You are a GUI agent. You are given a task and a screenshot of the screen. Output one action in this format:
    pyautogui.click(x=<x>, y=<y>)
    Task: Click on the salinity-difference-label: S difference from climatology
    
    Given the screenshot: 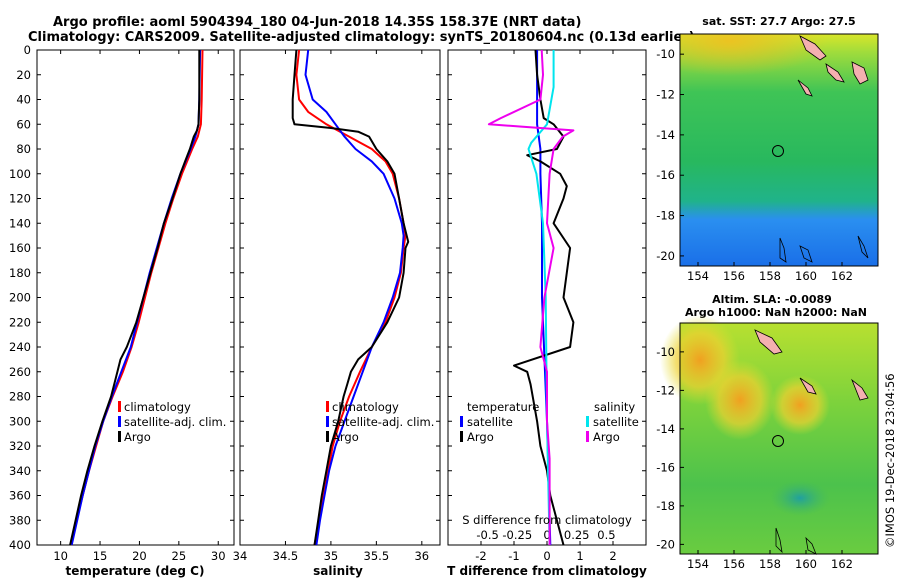 What is the action you would take?
    pyautogui.click(x=547, y=520)
    